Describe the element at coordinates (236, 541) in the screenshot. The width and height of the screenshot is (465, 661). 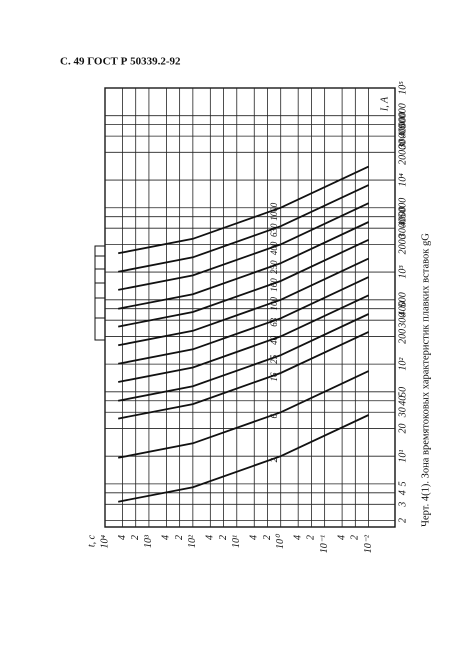
I see `time-tick-label: 10¹` at that location.